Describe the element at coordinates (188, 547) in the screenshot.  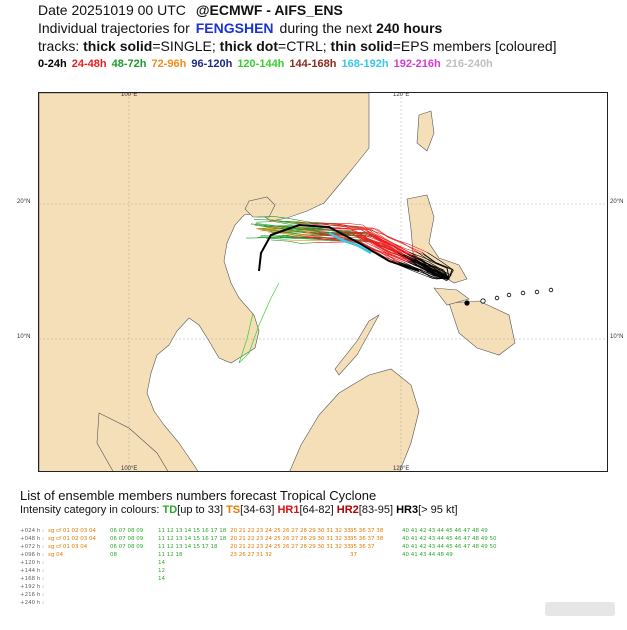
I see `member-group: 11 12 13 14 15 17 18` at that location.